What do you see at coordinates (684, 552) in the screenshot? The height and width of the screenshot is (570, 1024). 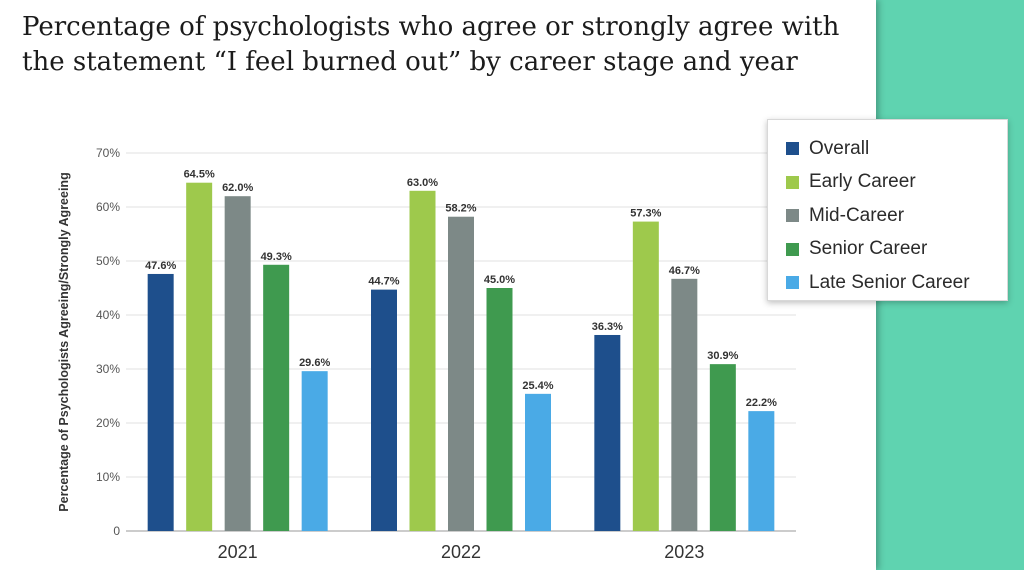 I see `x-tick-label: 2023` at bounding box center [684, 552].